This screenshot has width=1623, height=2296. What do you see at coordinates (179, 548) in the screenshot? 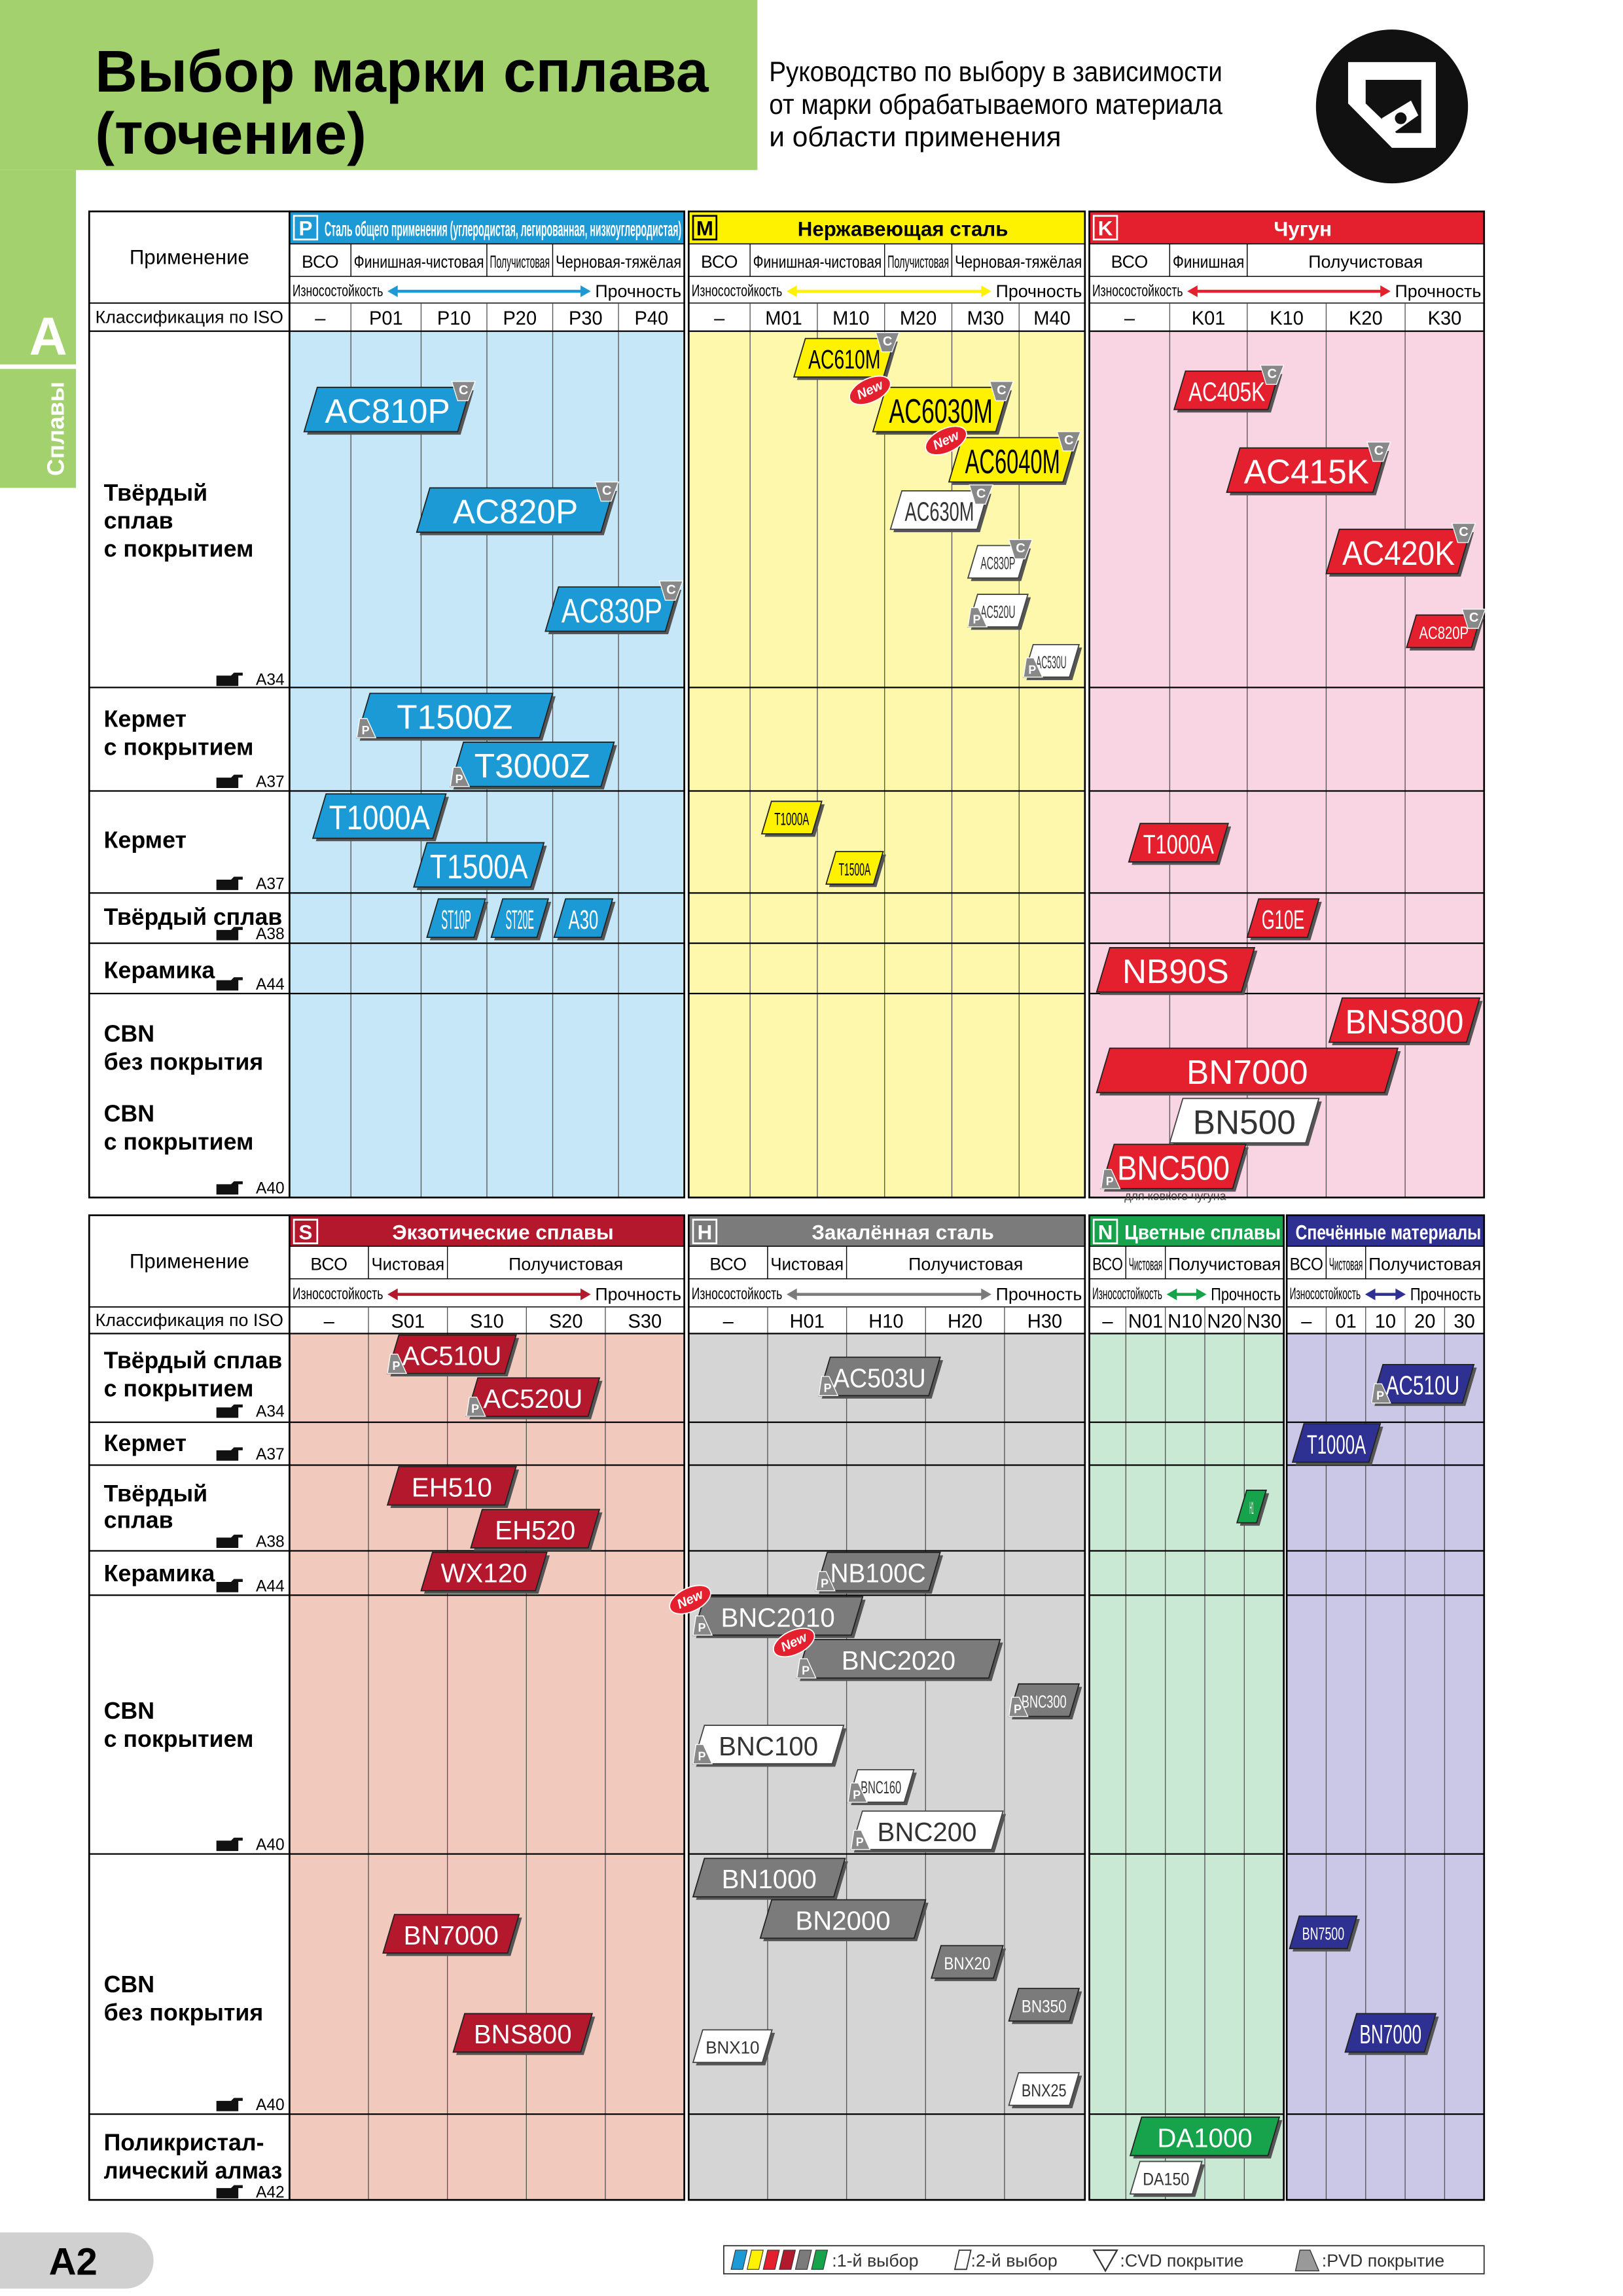
I see `row-label: с покрытием` at bounding box center [179, 548].